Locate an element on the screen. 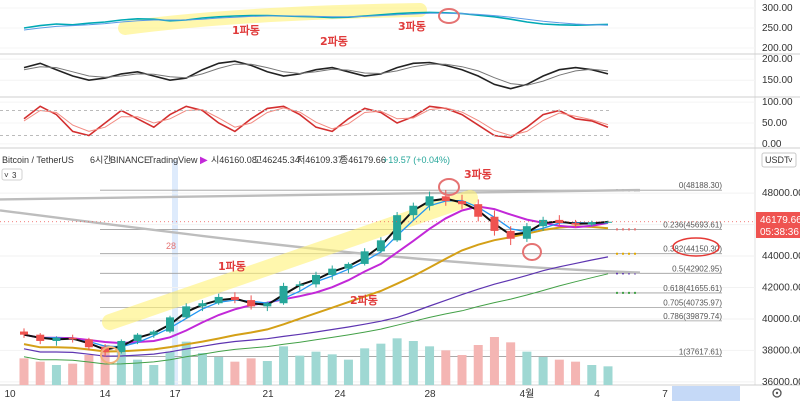 This screenshot has height=401, width=800. time-tick-label: 4 is located at coordinates (597, 394).